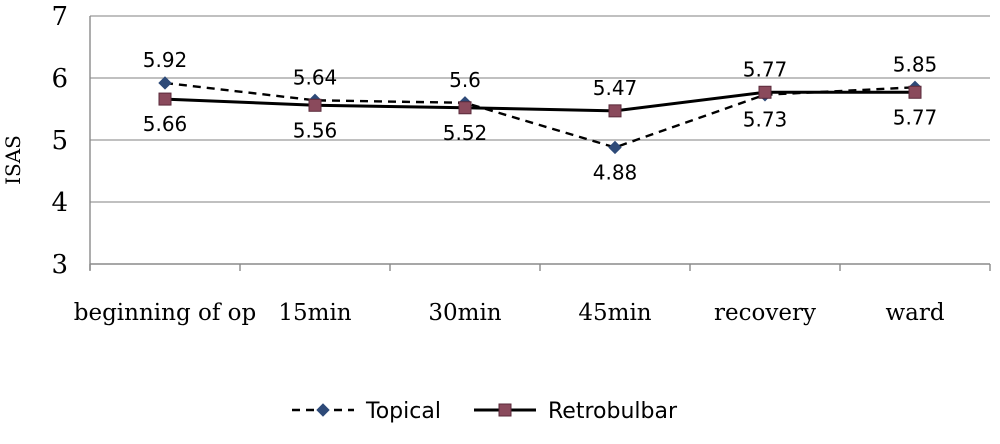 Image resolution: width=1000 pixels, height=444 pixels. Describe the element at coordinates (464, 313) in the screenshot. I see `x-tick-label: 30min` at that location.